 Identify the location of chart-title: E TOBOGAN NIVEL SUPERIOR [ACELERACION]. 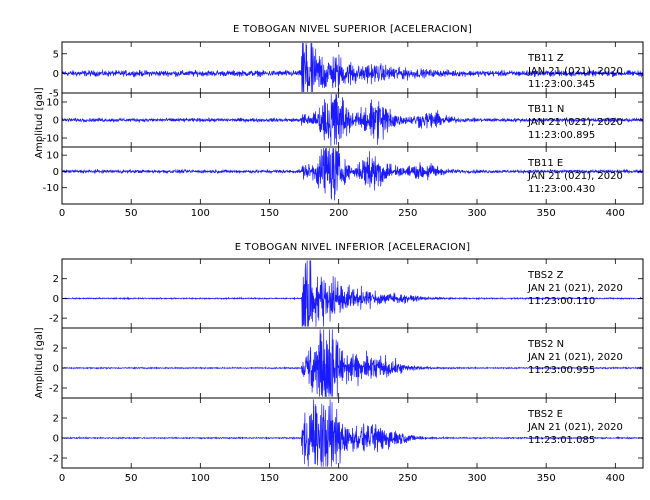
(352, 29).